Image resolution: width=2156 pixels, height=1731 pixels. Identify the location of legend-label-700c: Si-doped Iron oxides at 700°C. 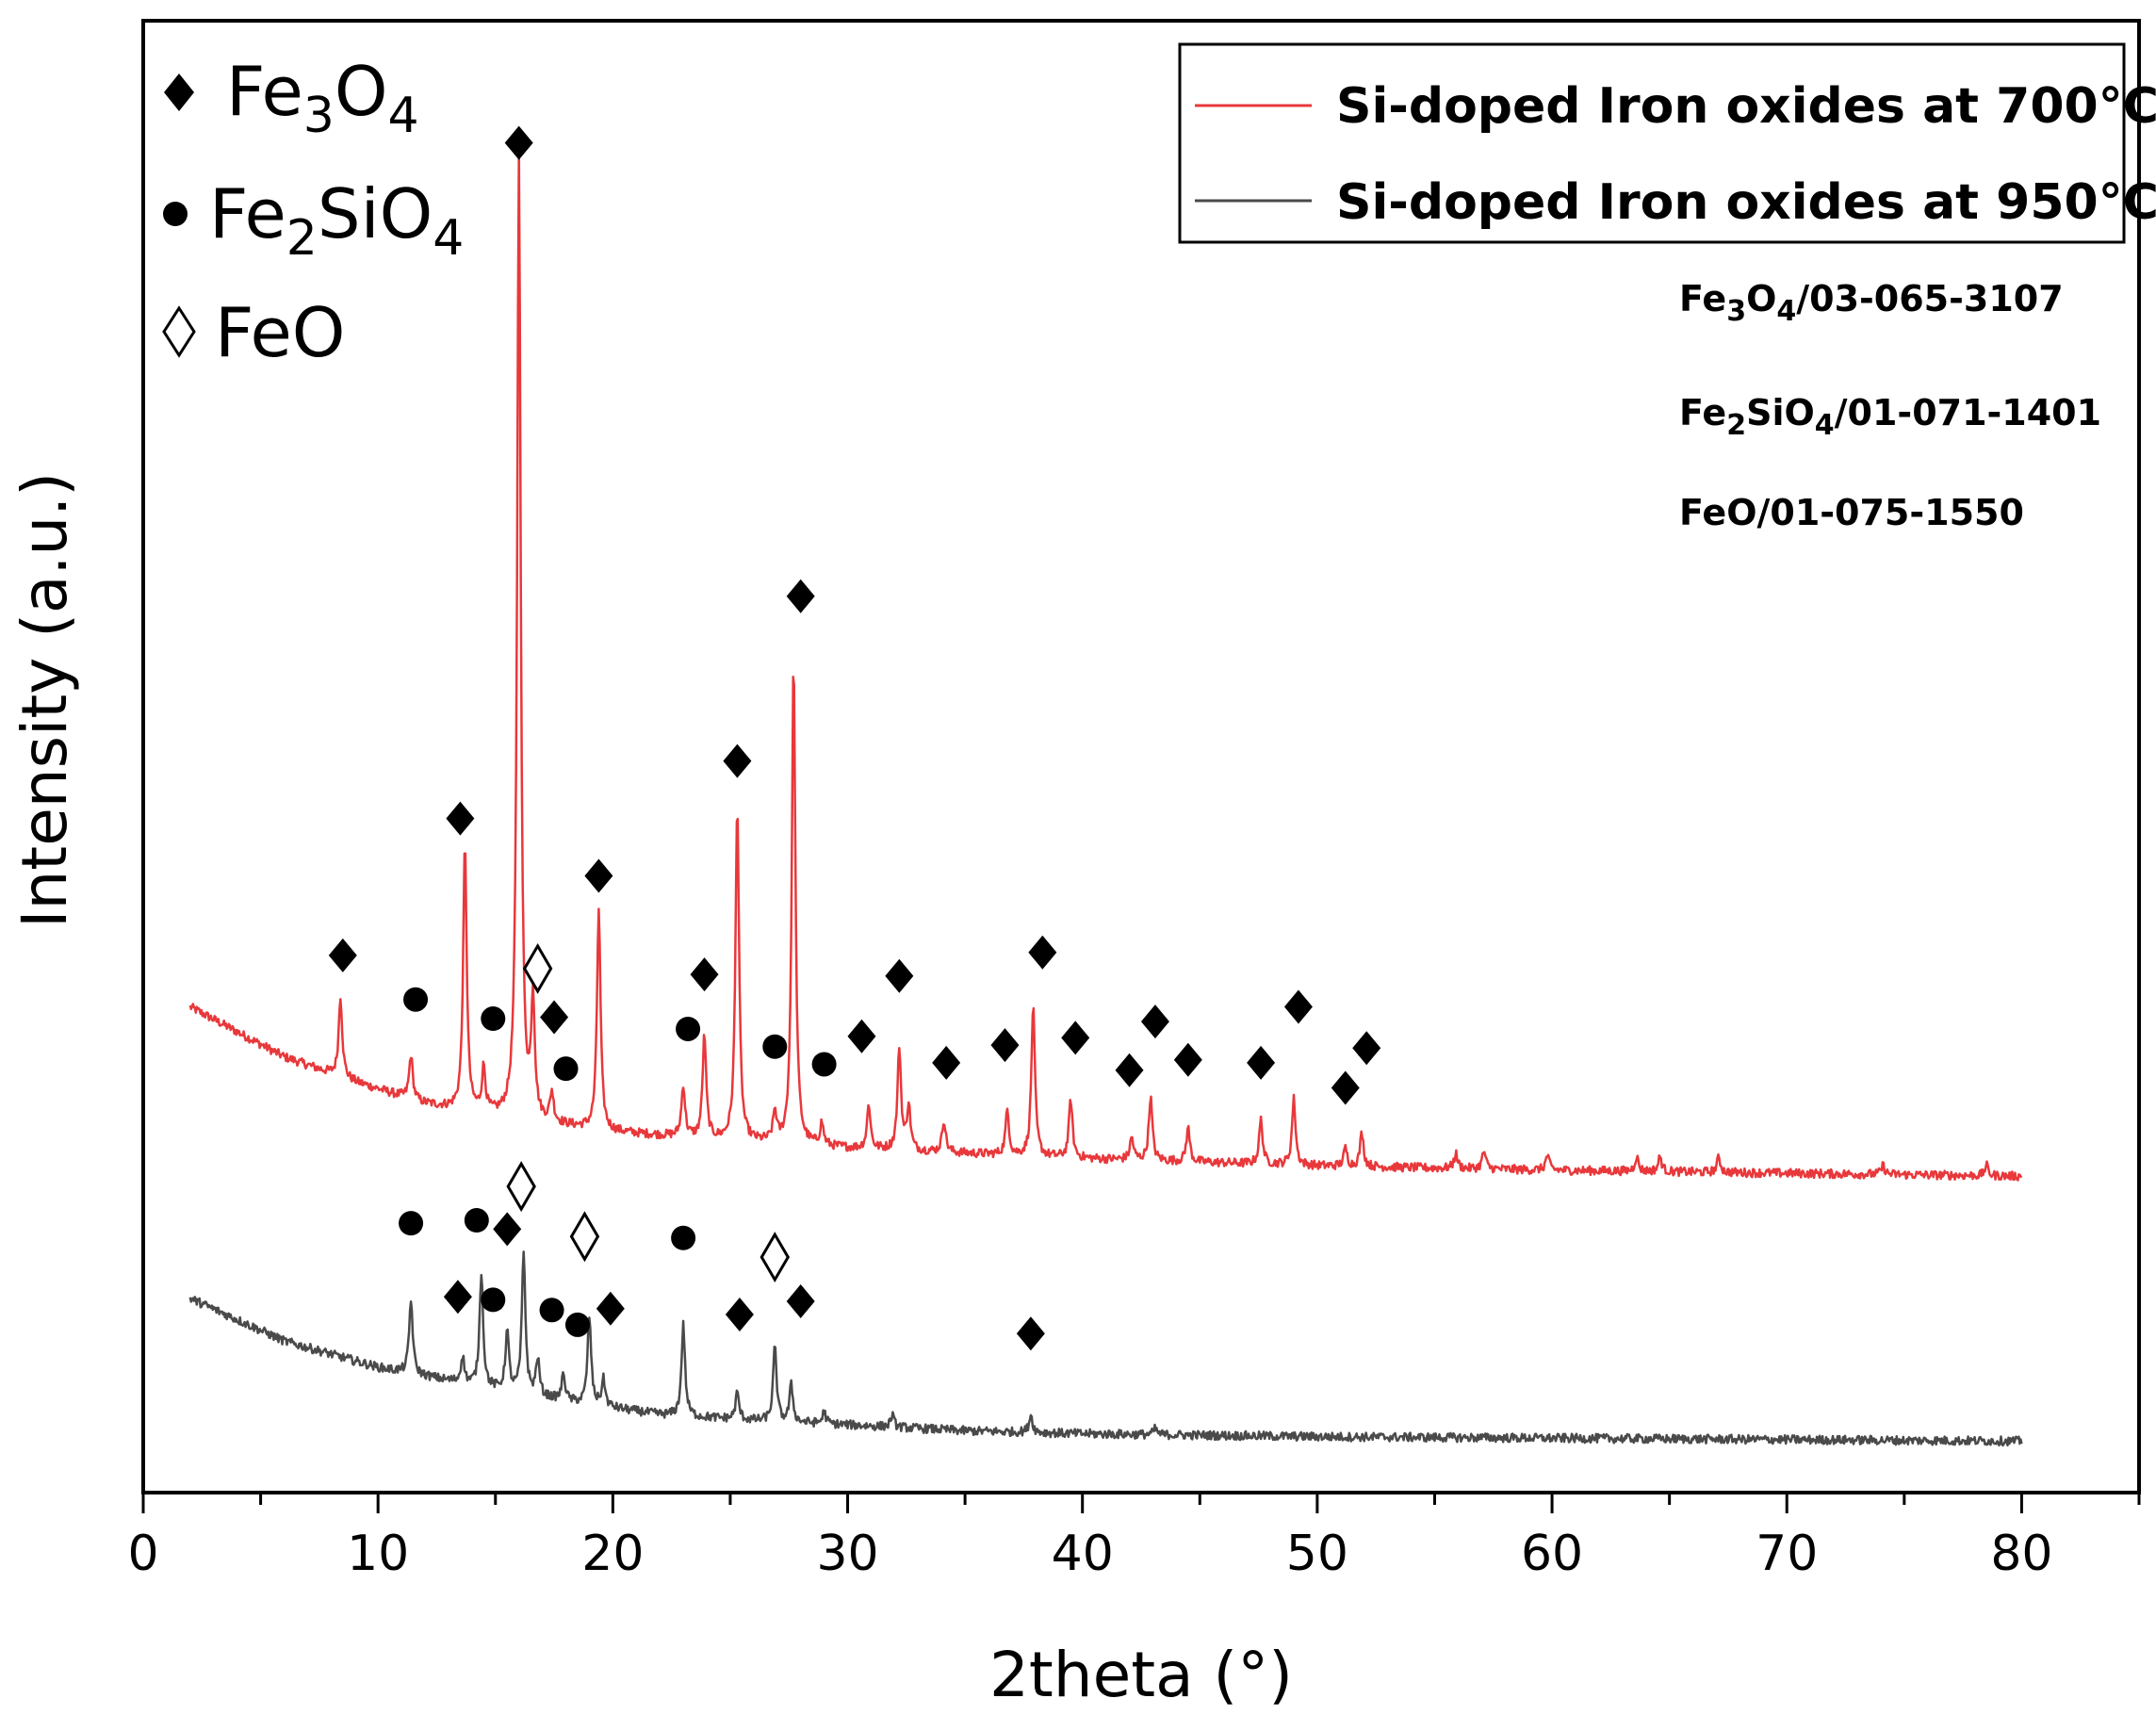
(1746, 106).